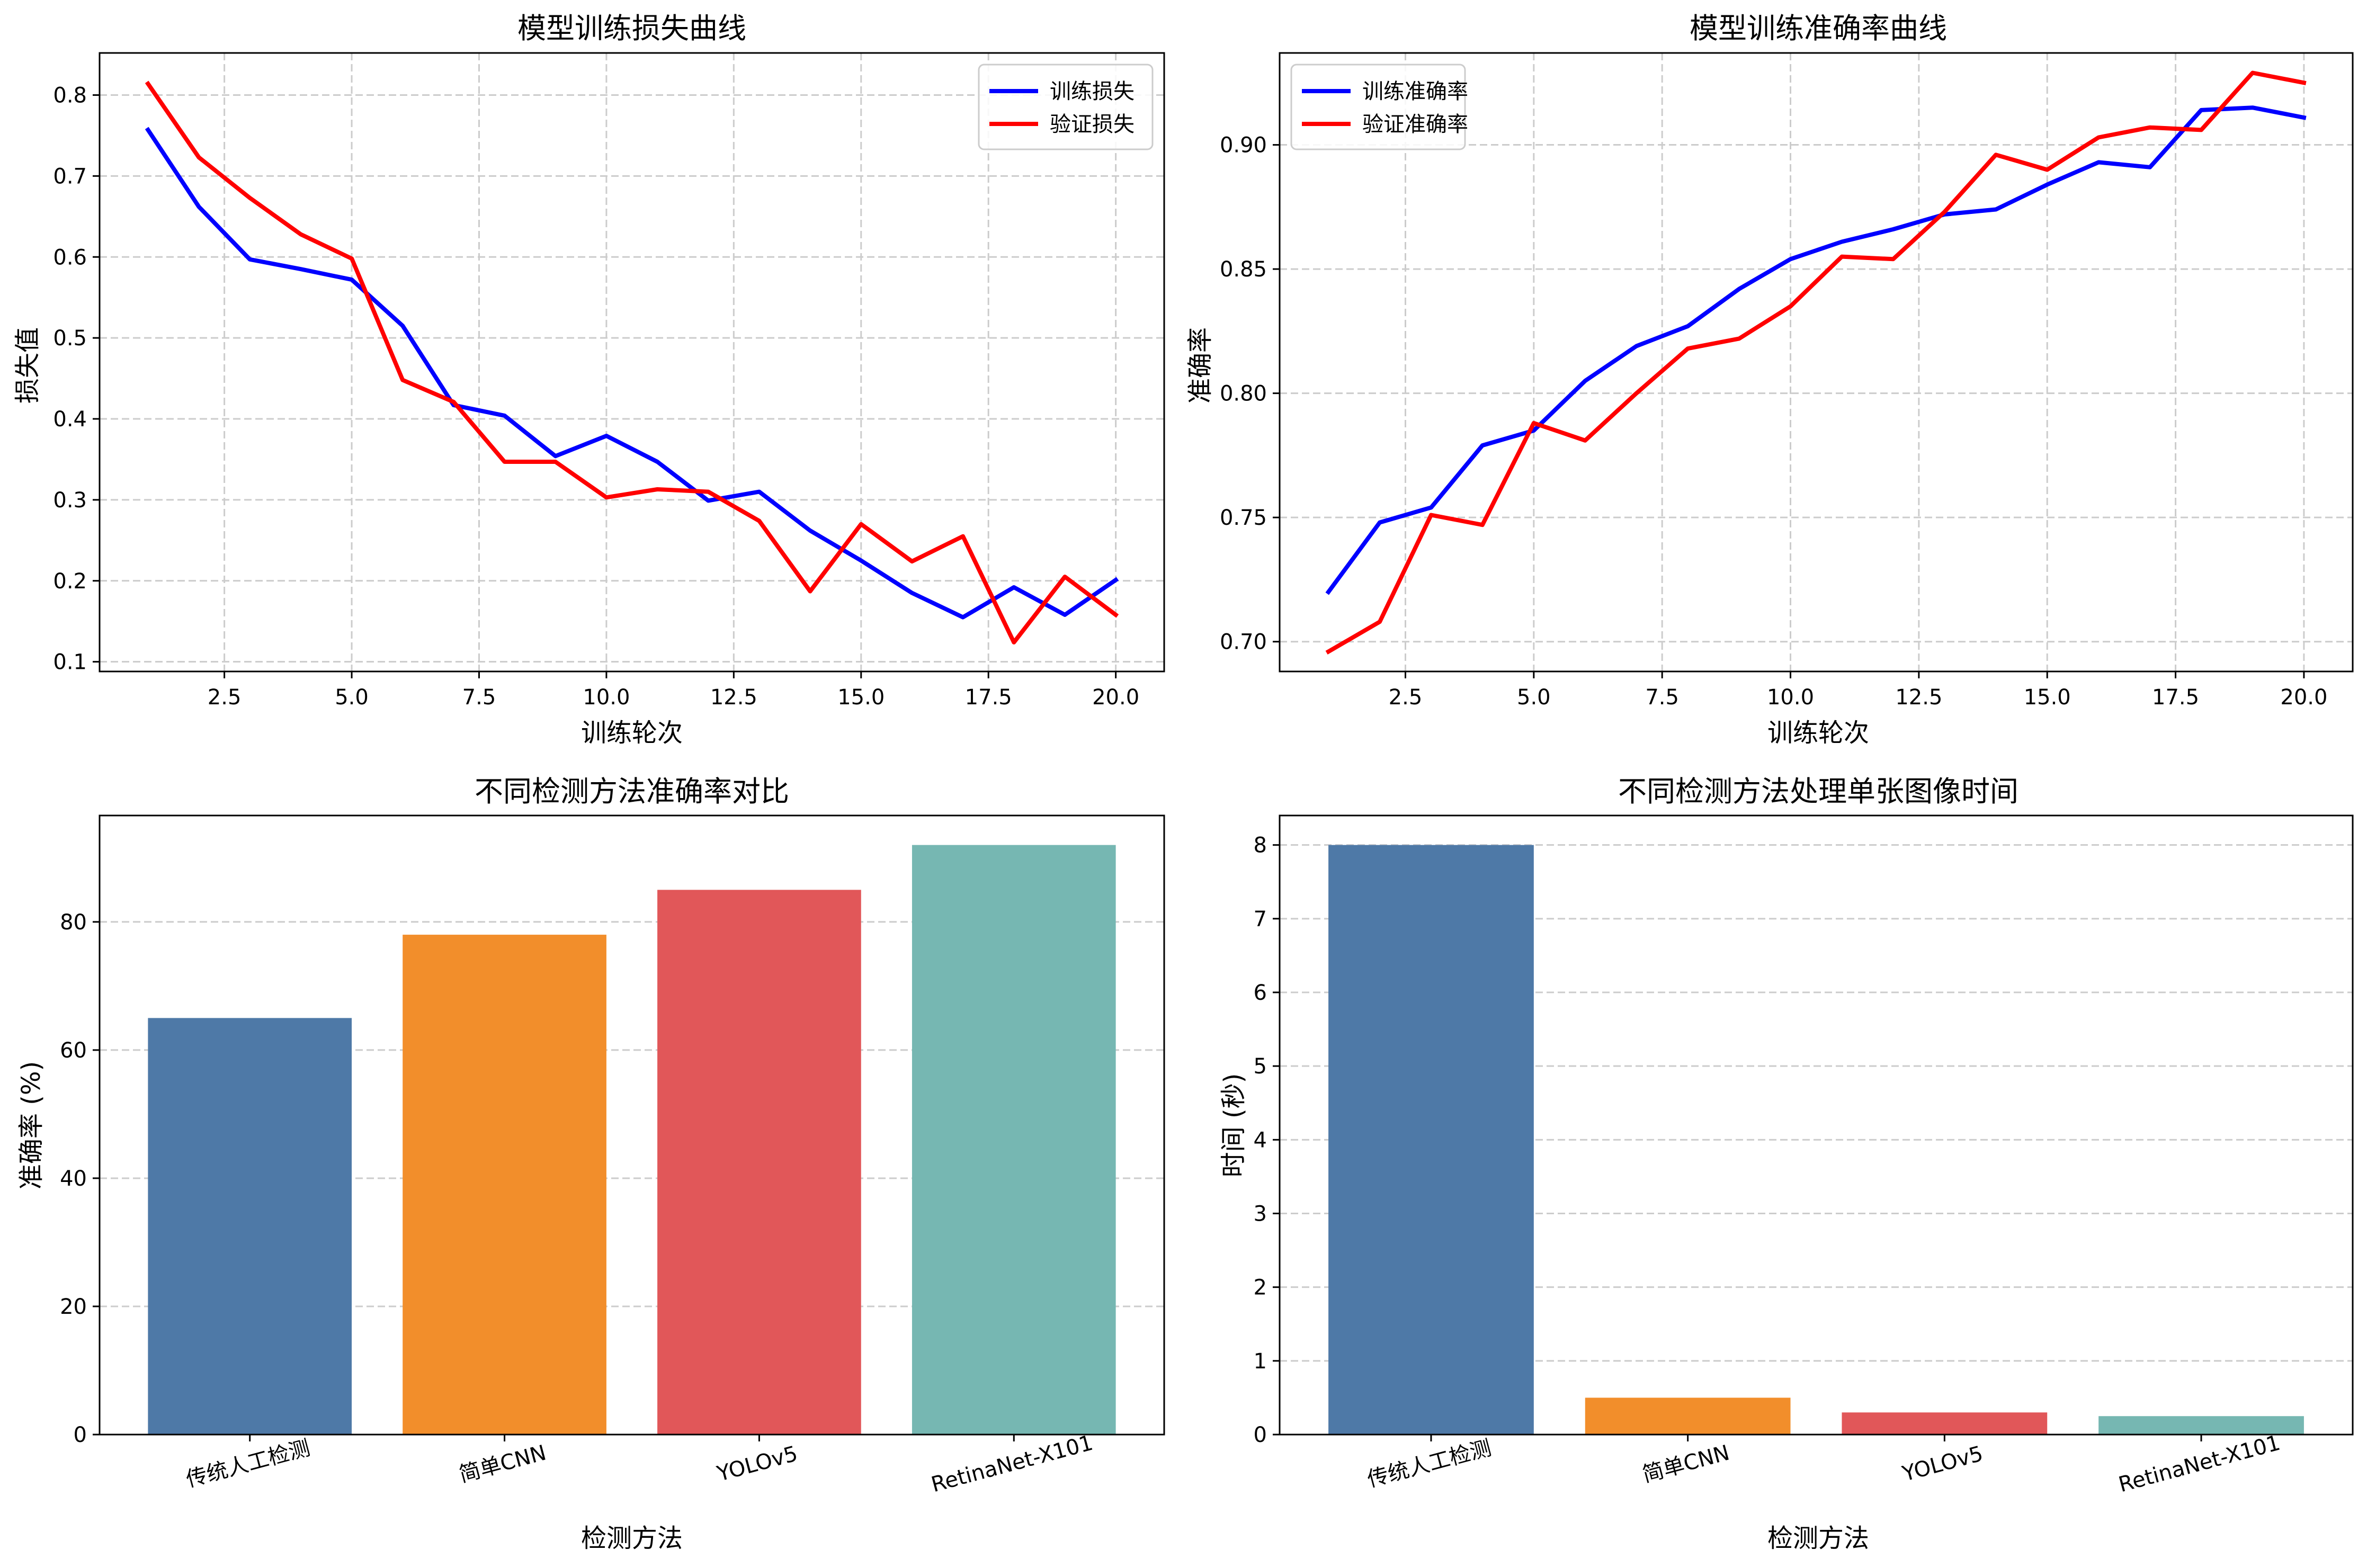 The image size is (2367, 1568). Describe the element at coordinates (1243, 394) in the screenshot. I see `y-tick-label: 0.80` at that location.